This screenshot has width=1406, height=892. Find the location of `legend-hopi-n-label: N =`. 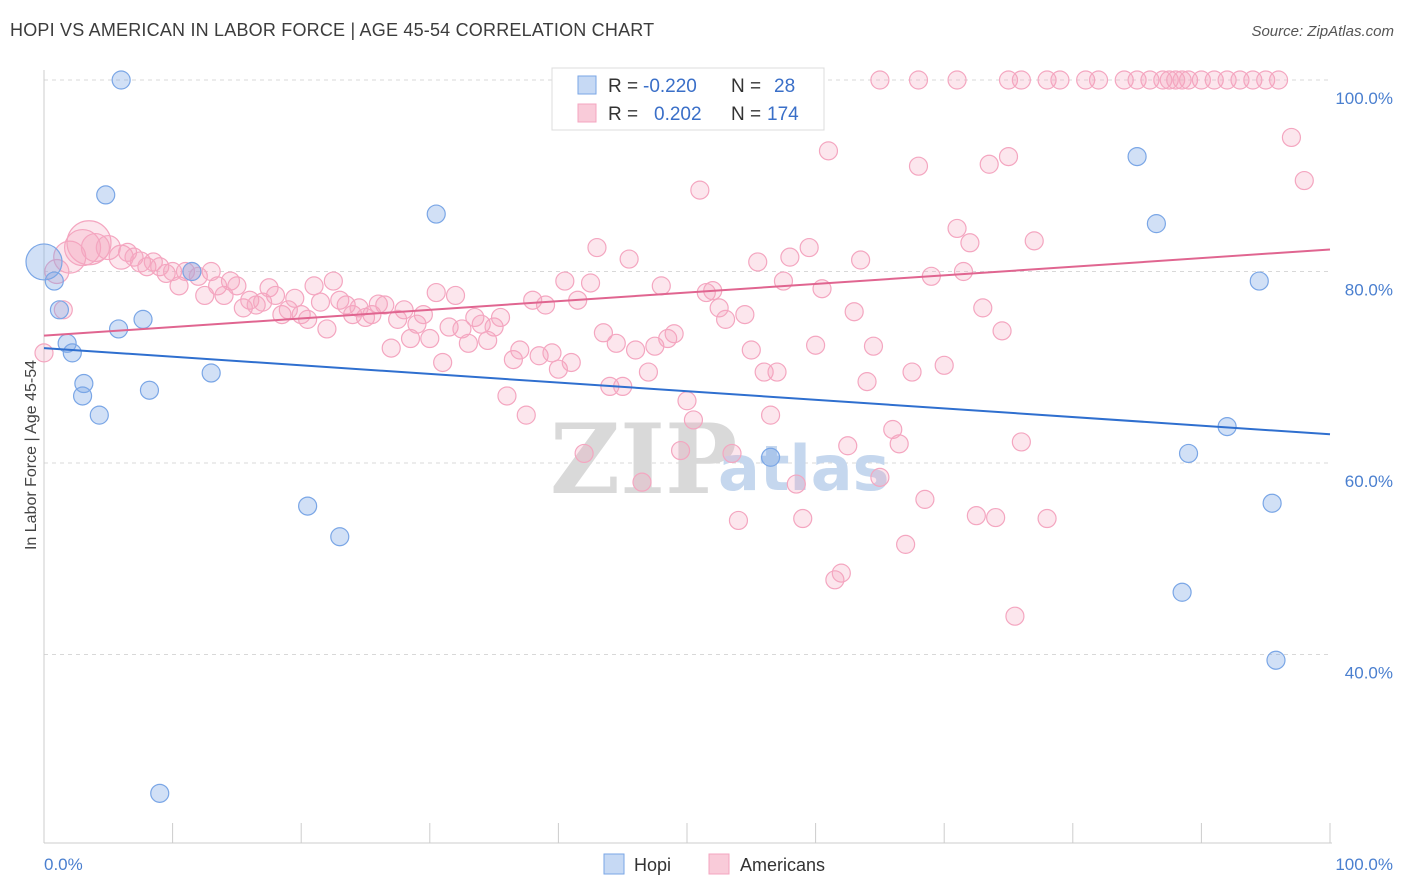

legend-hopi-n-label: N = is located at coordinates (746, 86).